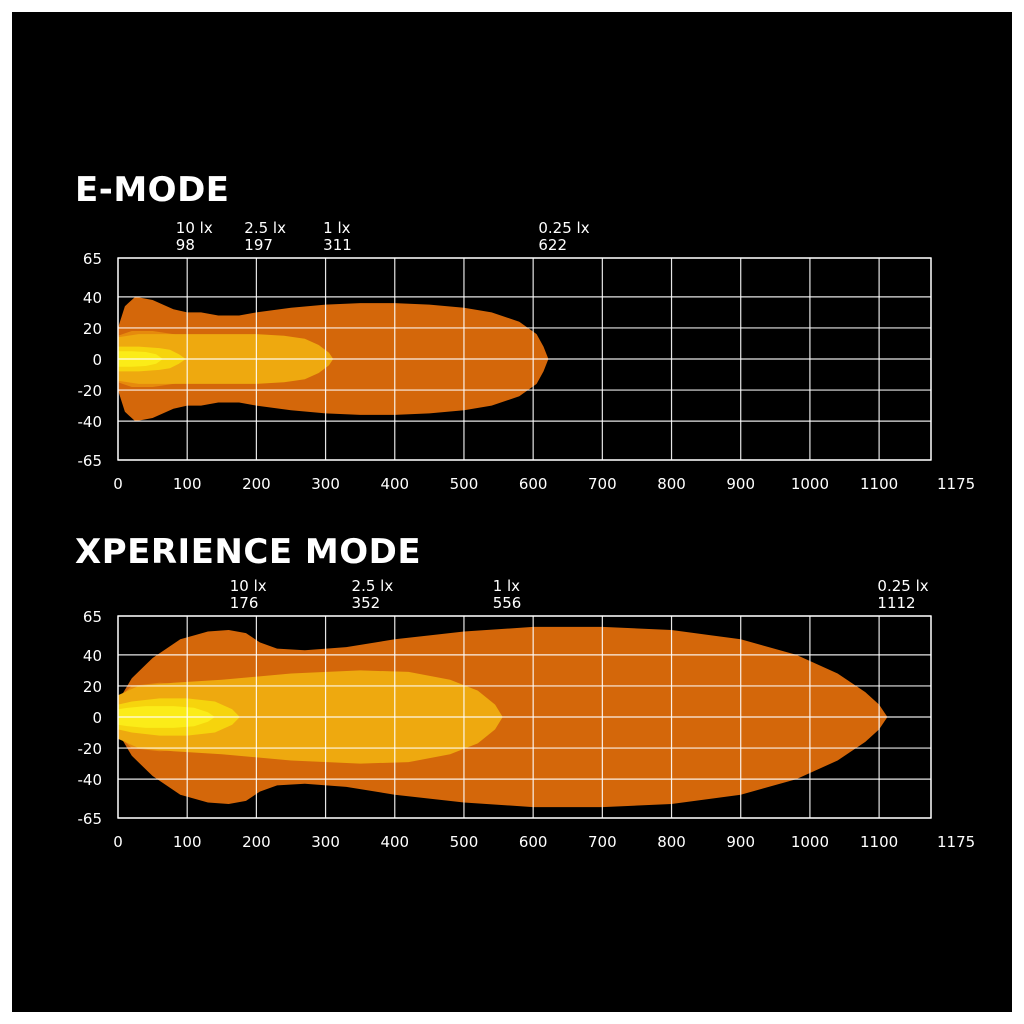 The image size is (1024, 1024). I want to click on chart-title: E-MODE, so click(152, 190).